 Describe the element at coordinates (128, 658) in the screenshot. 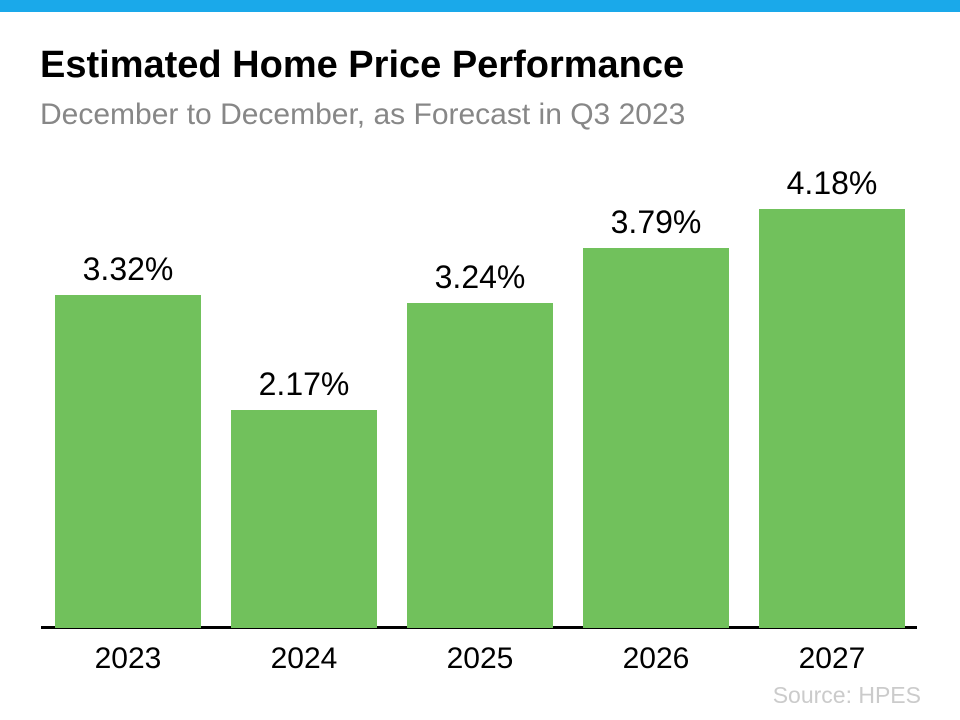

I see `bar-year-label-2023: 2023` at that location.